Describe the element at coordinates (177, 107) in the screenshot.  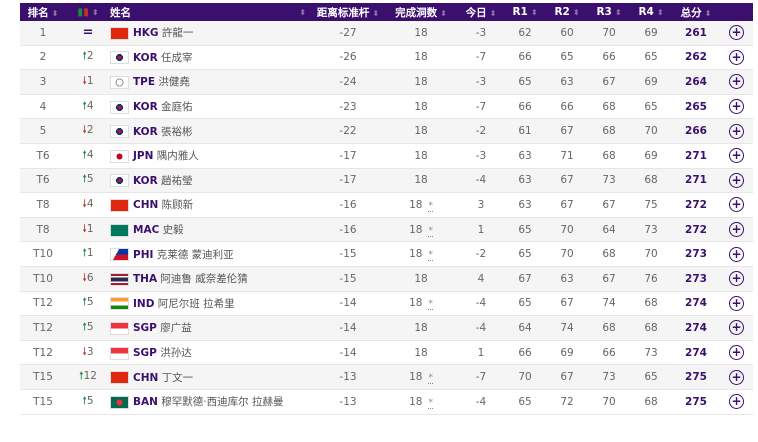
I see `player-name: 金庭佑` at that location.